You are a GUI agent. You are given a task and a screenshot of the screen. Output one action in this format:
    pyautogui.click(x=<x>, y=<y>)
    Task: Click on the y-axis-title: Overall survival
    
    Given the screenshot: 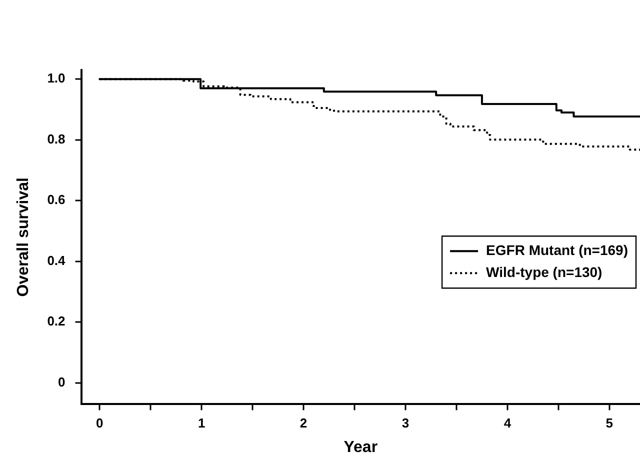 What is the action you would take?
    pyautogui.click(x=23, y=237)
    